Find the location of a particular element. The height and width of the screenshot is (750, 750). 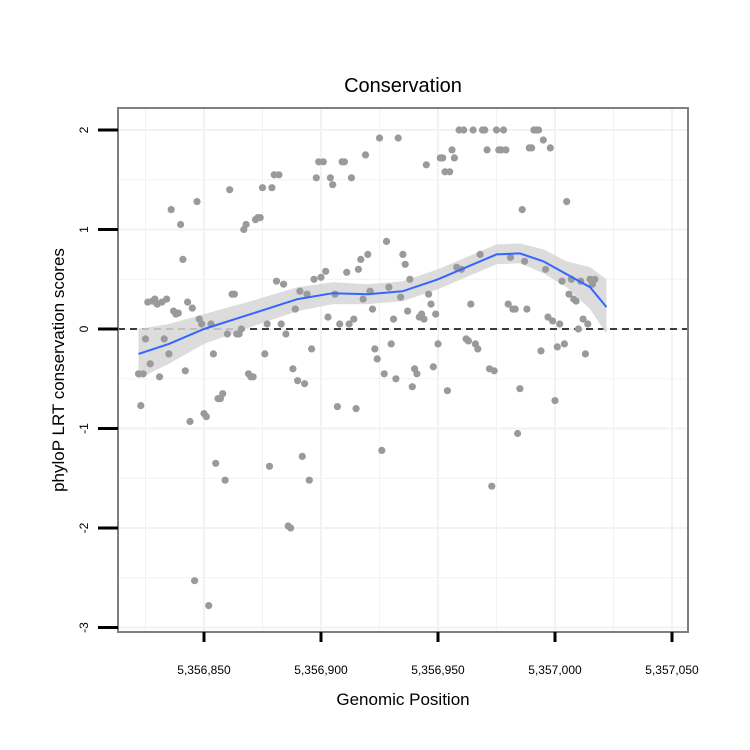

y-axis-title: phyloP LRT conservation scores is located at coordinates (58, 370).